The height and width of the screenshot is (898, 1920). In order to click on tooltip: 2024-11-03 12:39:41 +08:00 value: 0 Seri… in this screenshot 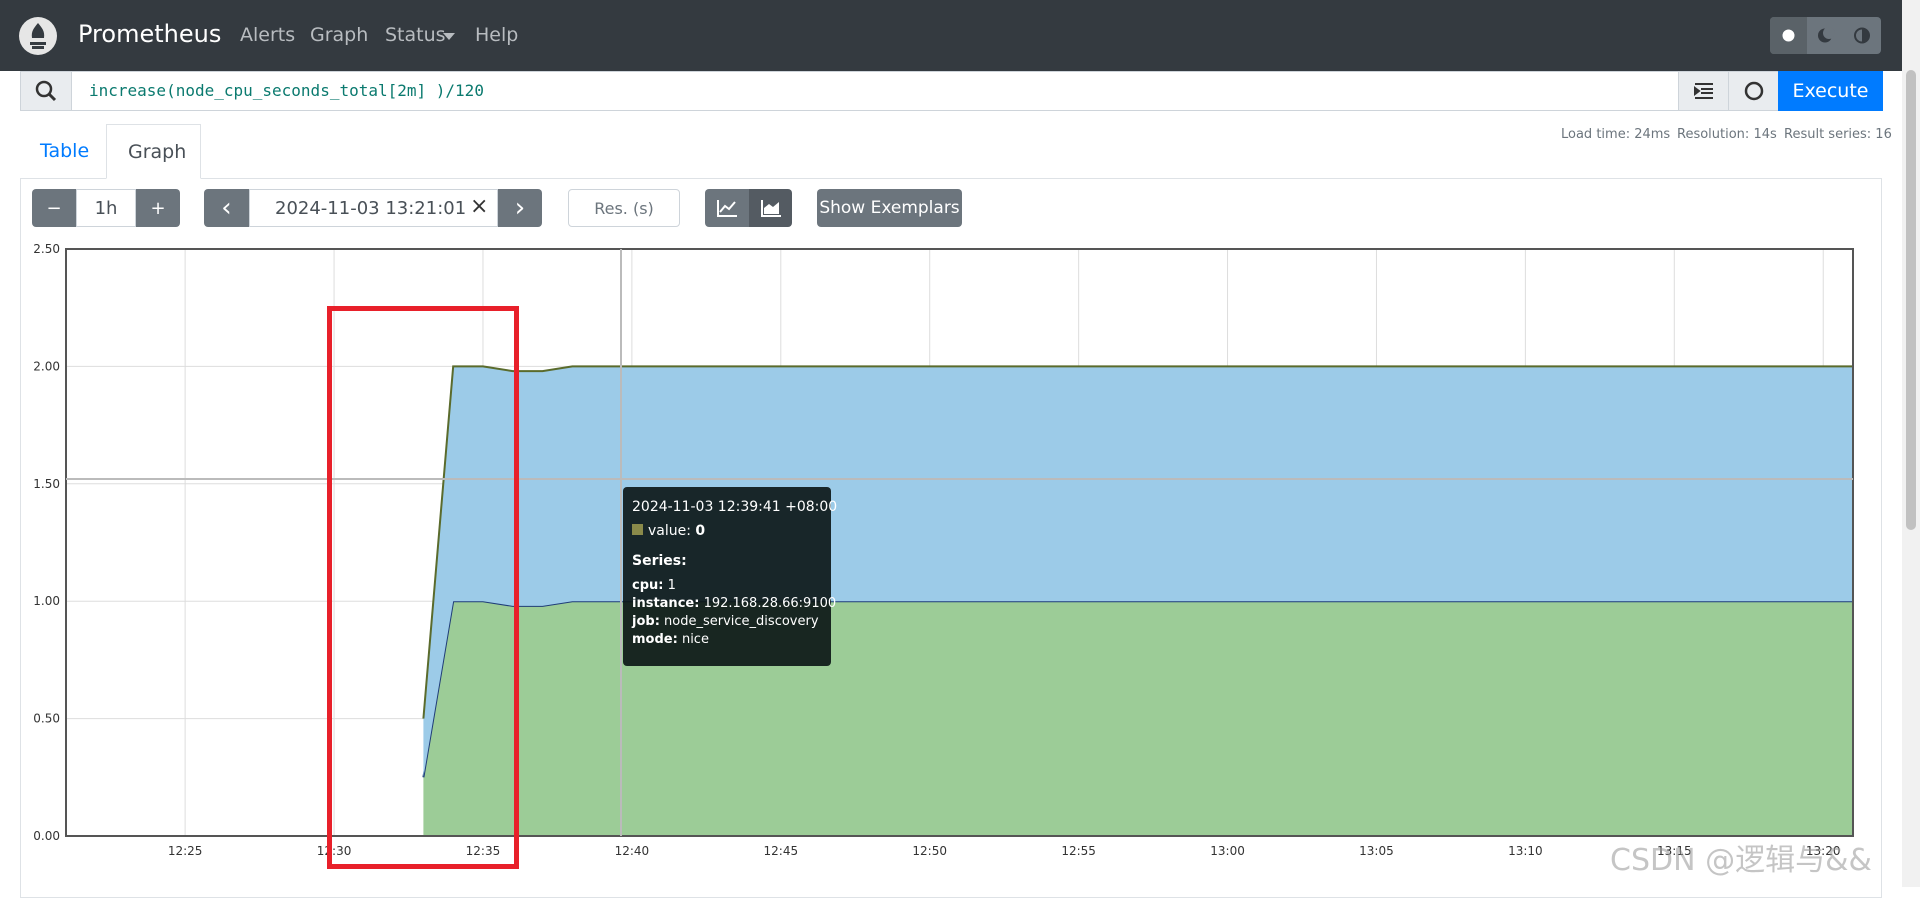, I will do `click(730, 576)`.